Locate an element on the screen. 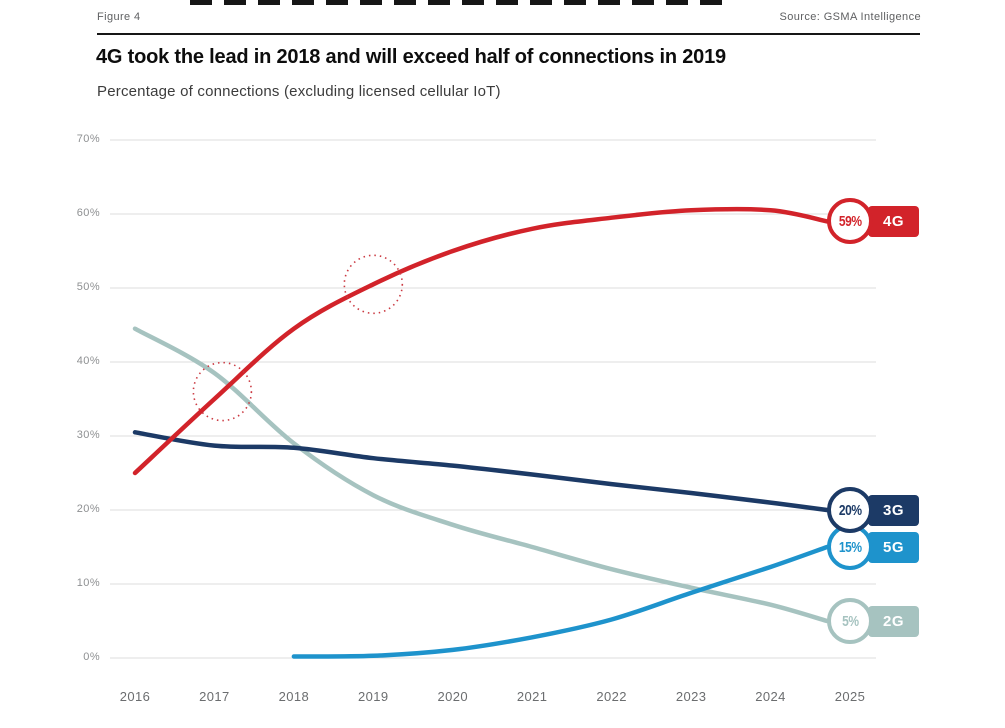 This screenshot has width=1005, height=728. series-line-5g is located at coordinates (560, 601).